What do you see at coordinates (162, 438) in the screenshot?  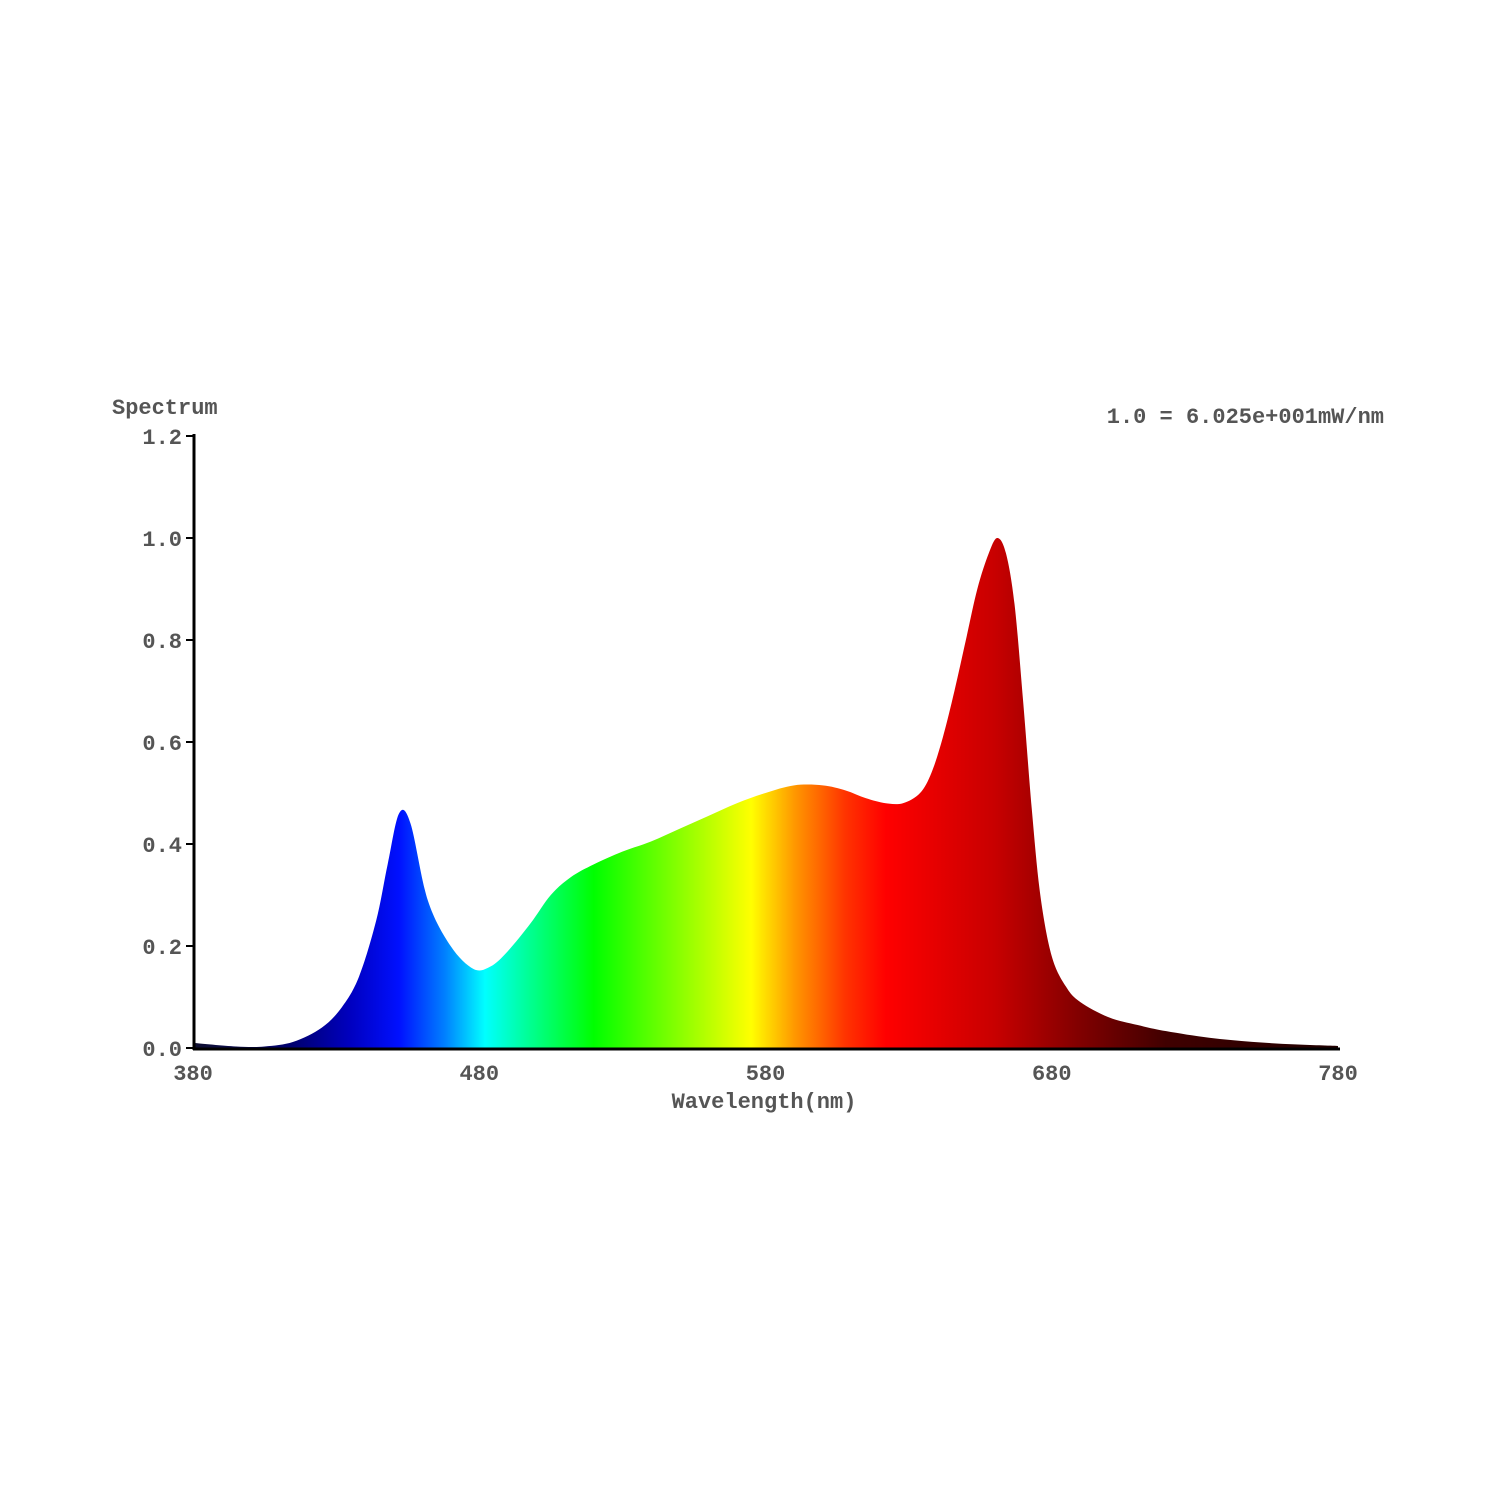 I see `y-tick-label: 1.2` at bounding box center [162, 438].